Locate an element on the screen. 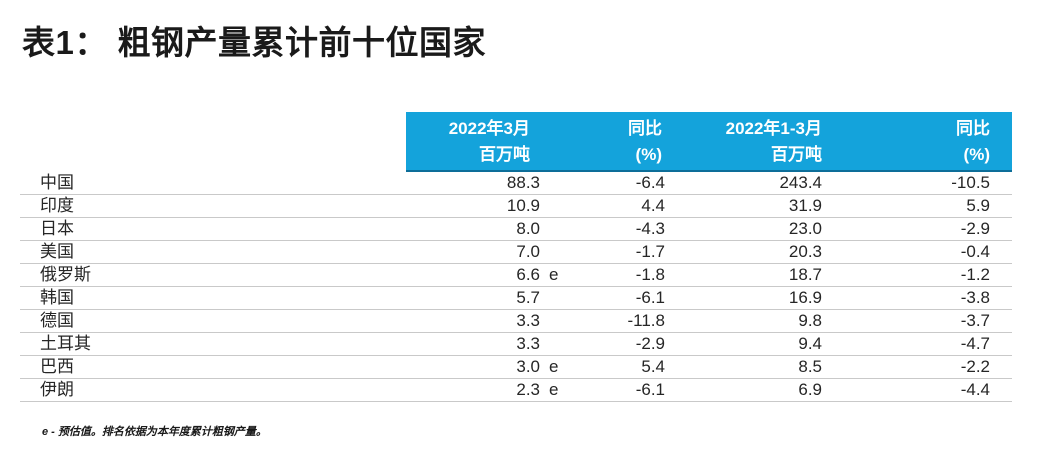  table-row-south-korea: 韩国 5.7 -6.1 16.9 -3.8 is located at coordinates (516, 298).